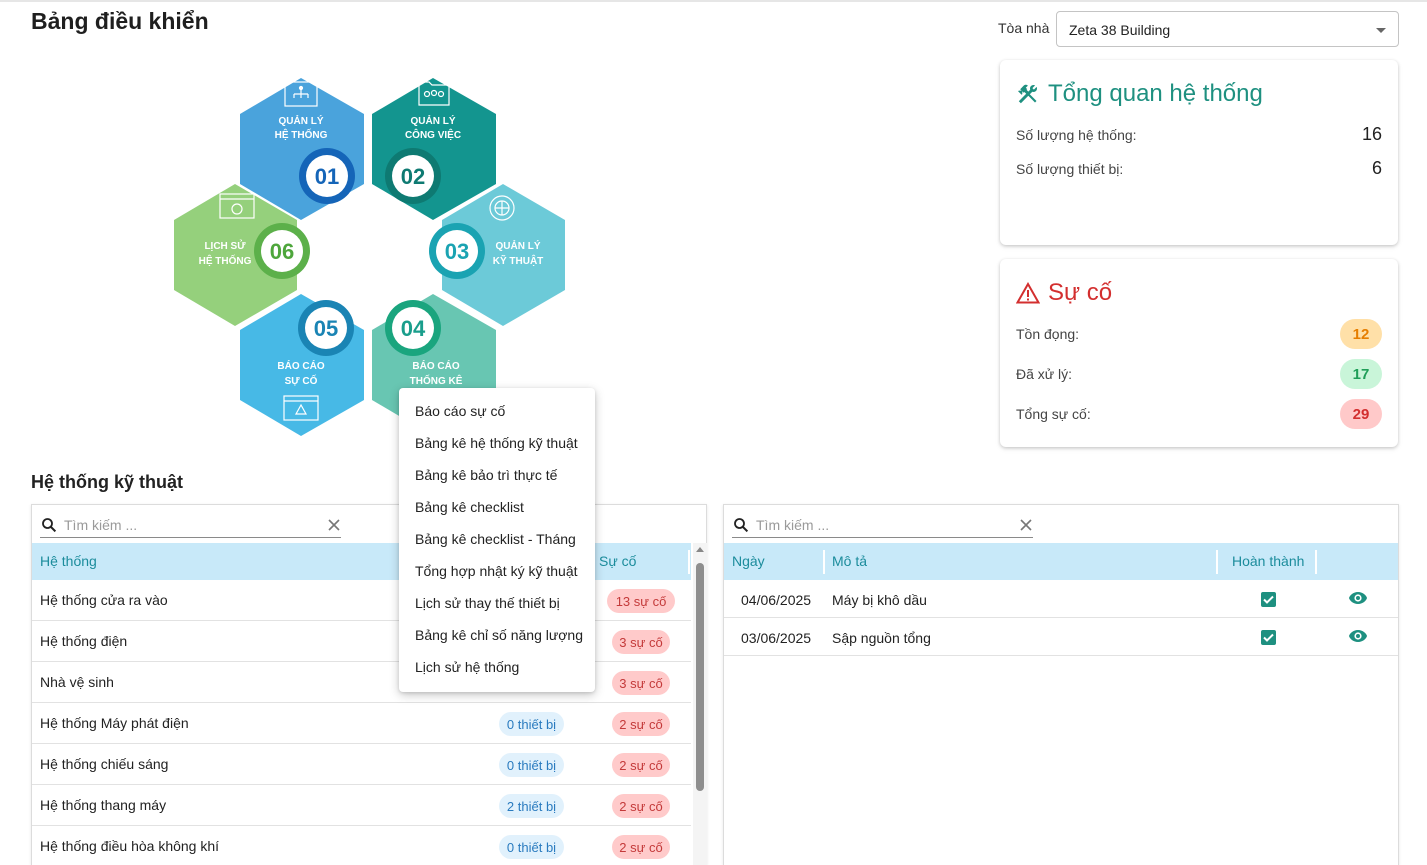  Describe the element at coordinates (1361, 334) in the screenshot. I see `pending-count-badge: 12` at that location.